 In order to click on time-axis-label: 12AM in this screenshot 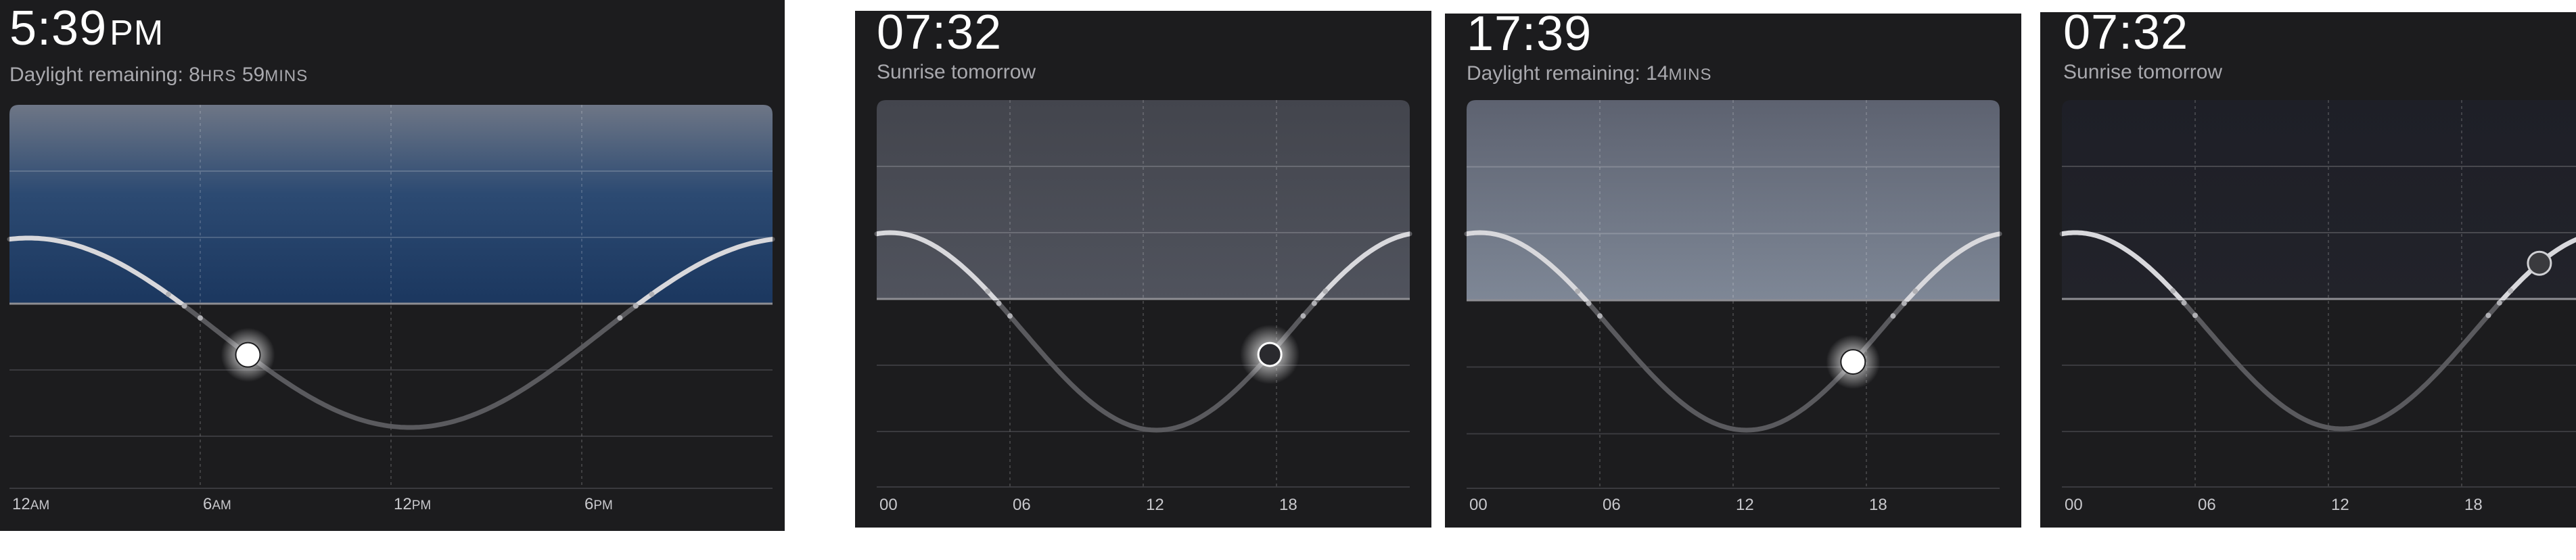, I will do `click(30, 504)`.